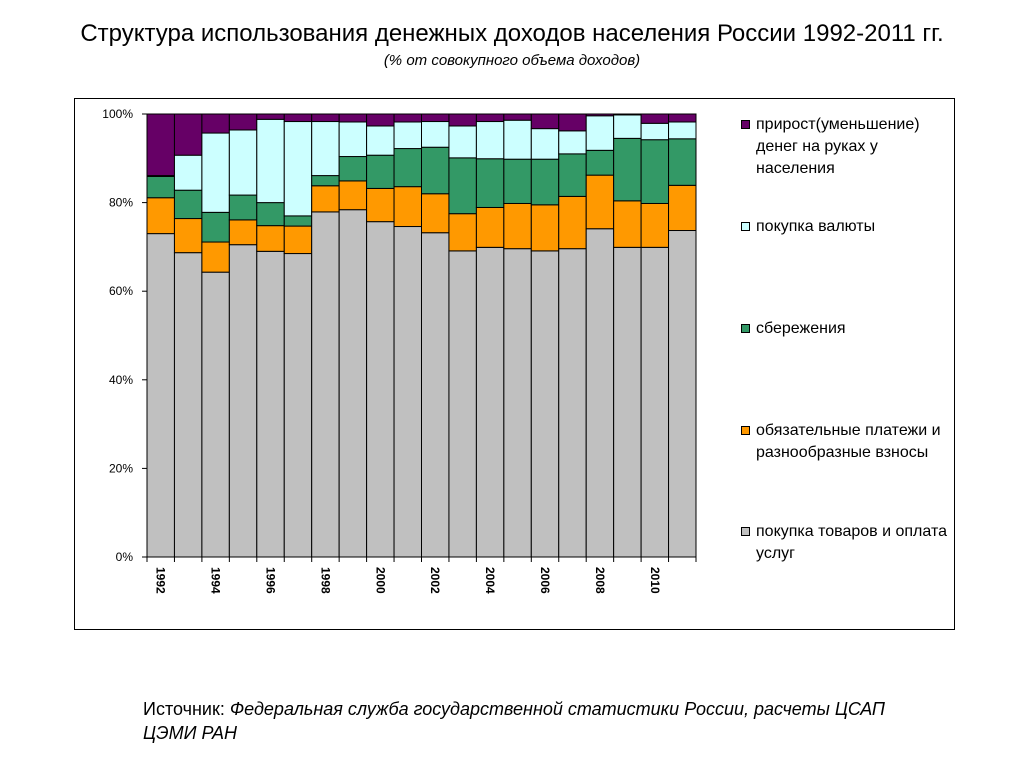 This screenshot has width=1024, height=768. I want to click on y-tick-label-3: 60%, so click(121, 291).